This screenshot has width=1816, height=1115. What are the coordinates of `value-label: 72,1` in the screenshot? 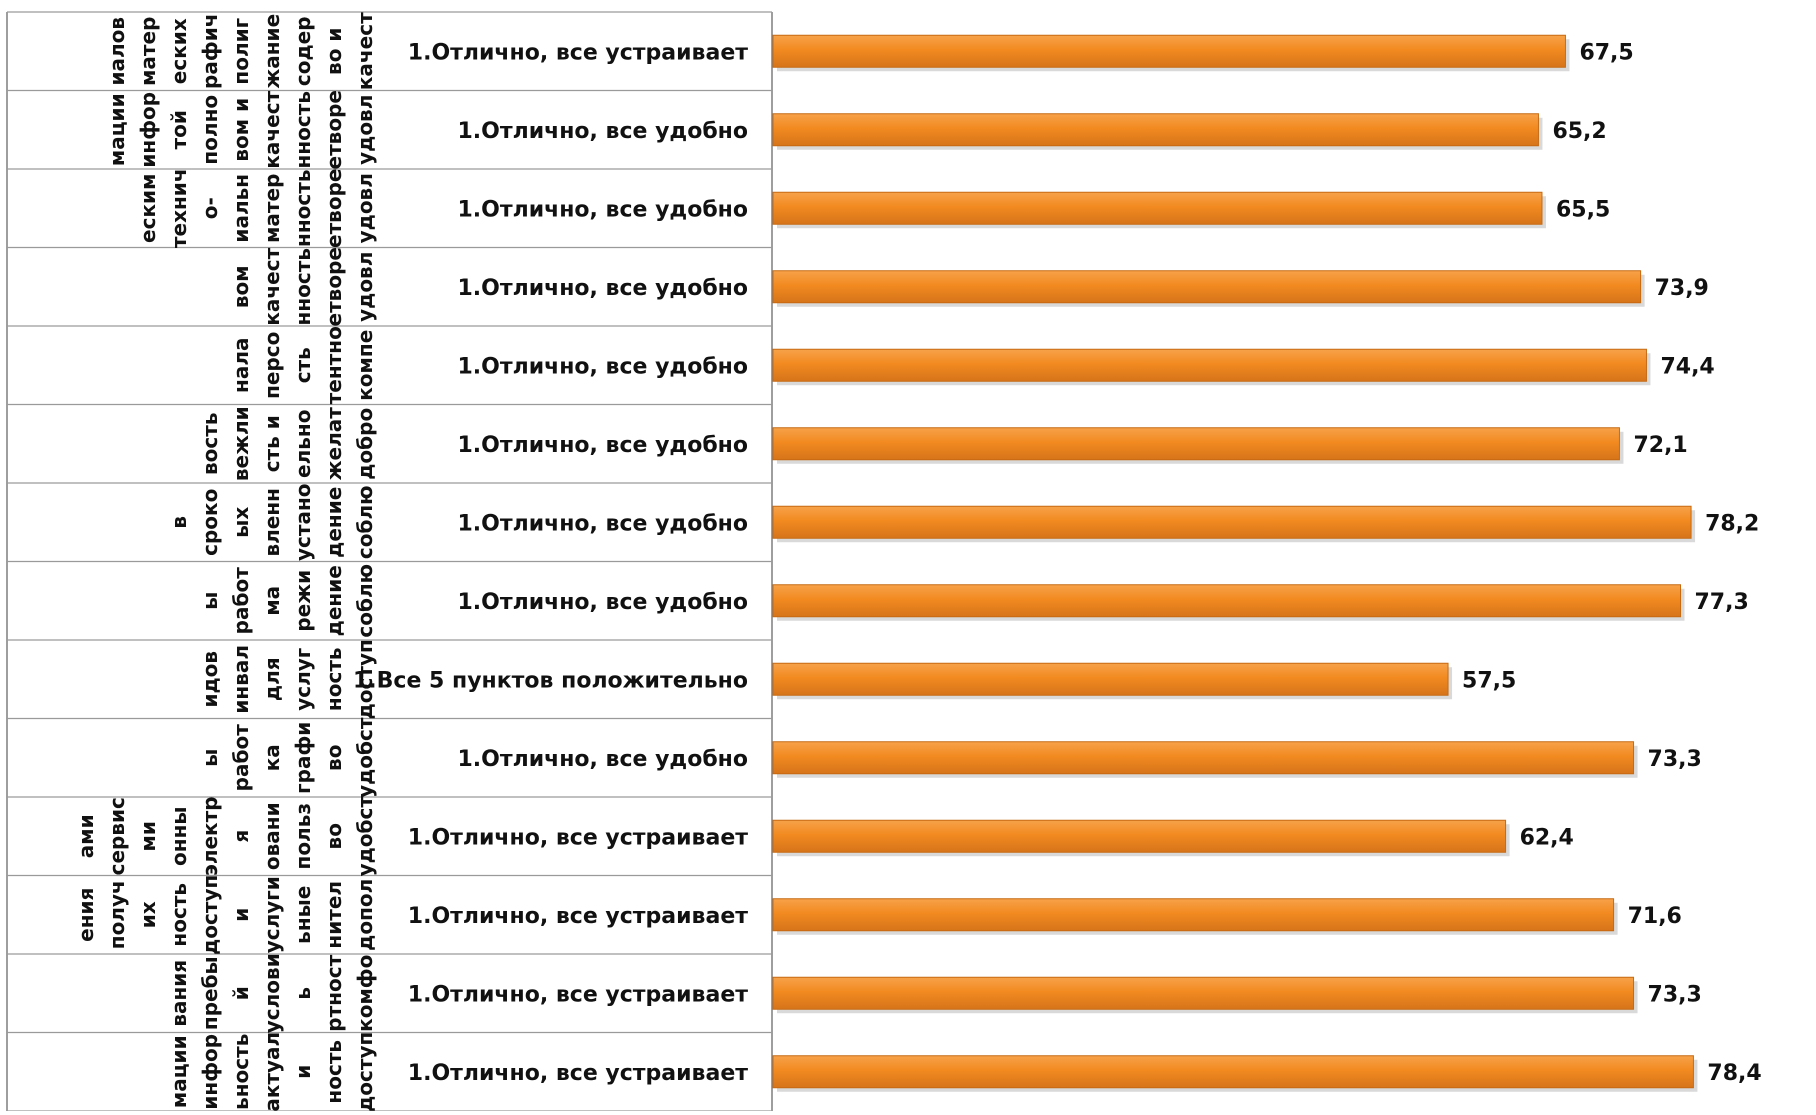 It's located at (1660, 445).